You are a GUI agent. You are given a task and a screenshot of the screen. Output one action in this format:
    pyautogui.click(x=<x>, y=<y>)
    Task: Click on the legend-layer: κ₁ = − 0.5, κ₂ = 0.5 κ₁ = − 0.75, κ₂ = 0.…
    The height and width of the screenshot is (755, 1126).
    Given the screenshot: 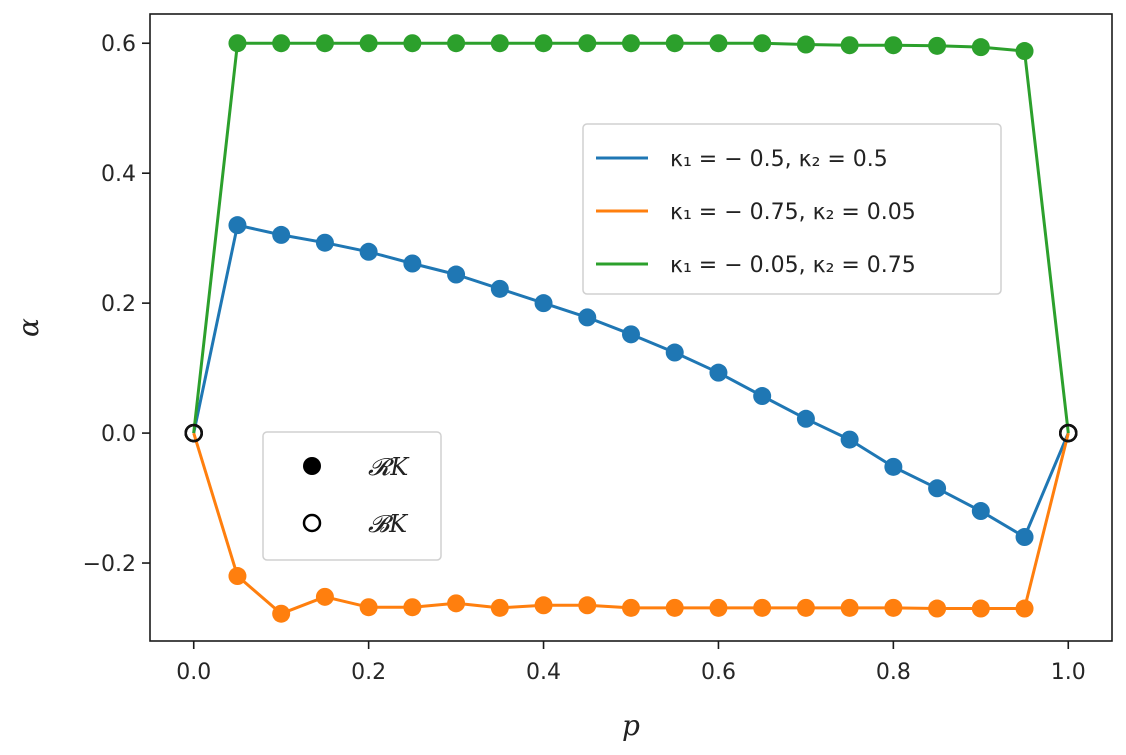 What is the action you would take?
    pyautogui.click(x=792, y=209)
    